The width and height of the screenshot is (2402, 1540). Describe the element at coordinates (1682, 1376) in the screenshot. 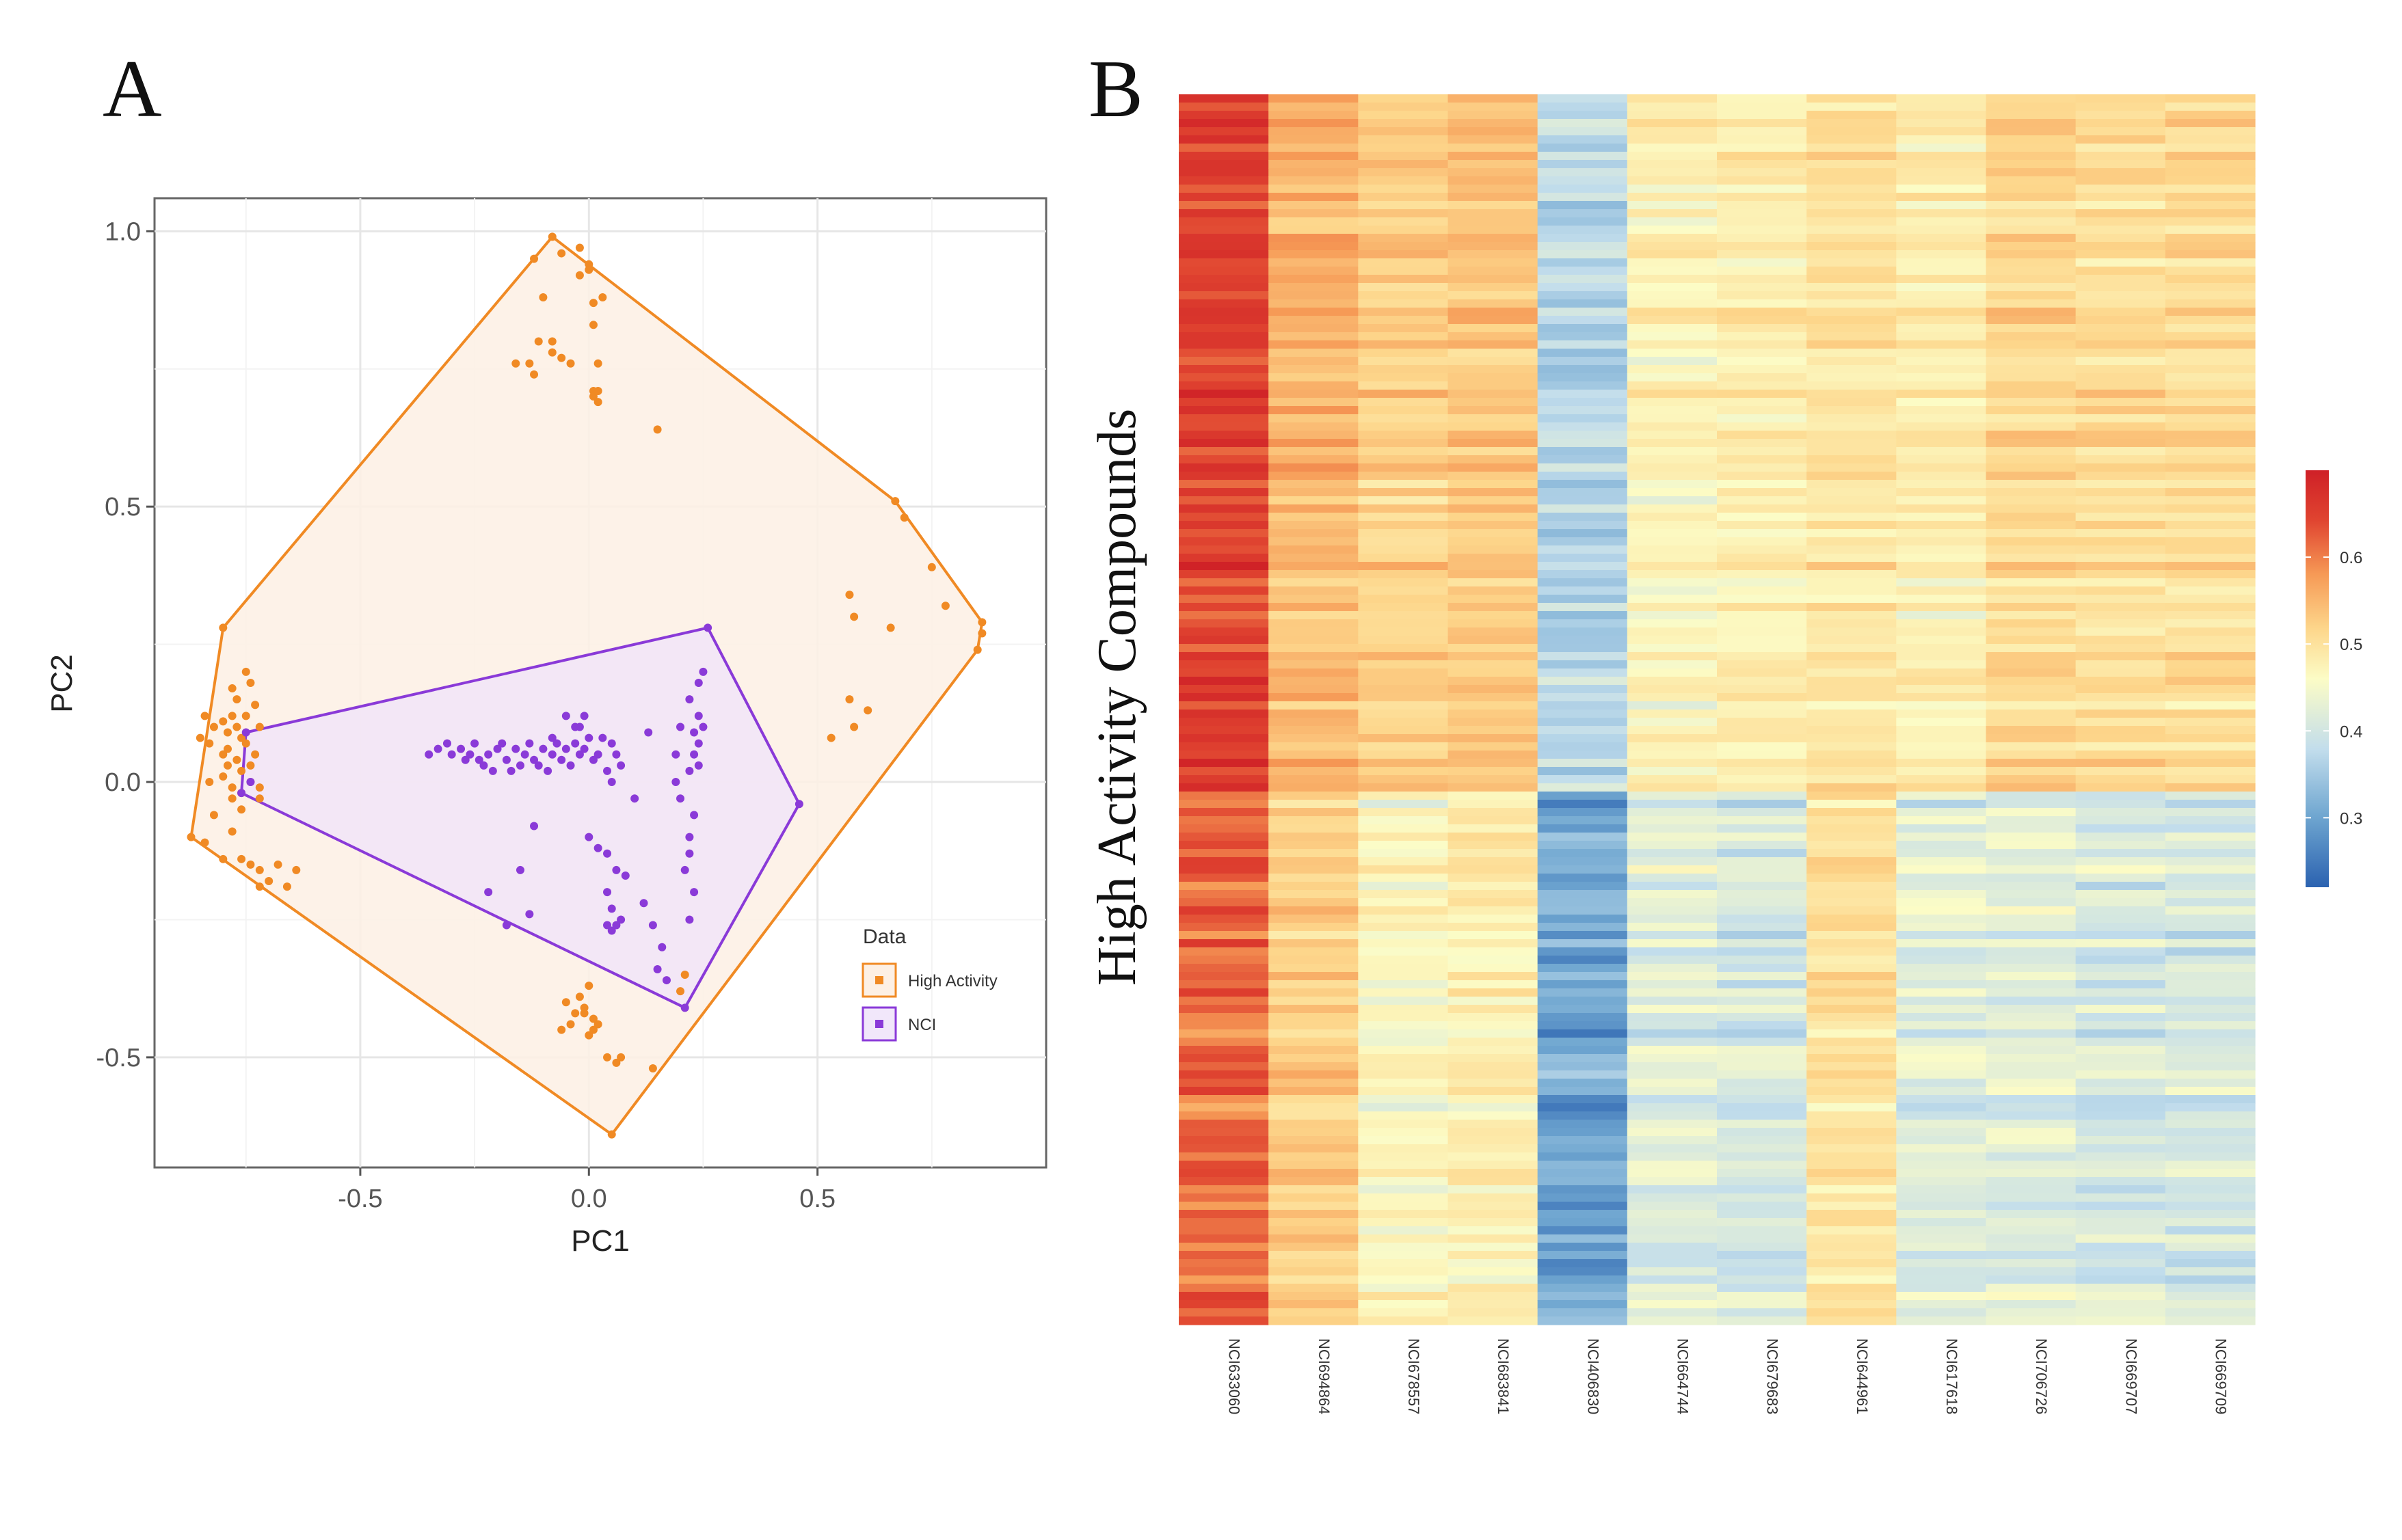

I see `column-label: NCI664744` at that location.